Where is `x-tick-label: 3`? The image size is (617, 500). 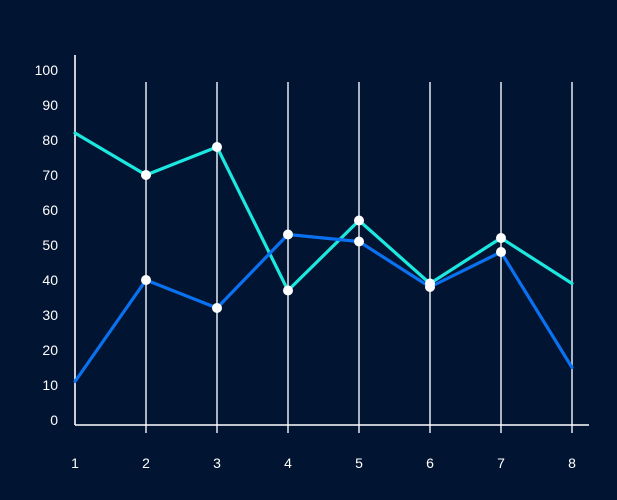 x-tick-label: 3 is located at coordinates (217, 463).